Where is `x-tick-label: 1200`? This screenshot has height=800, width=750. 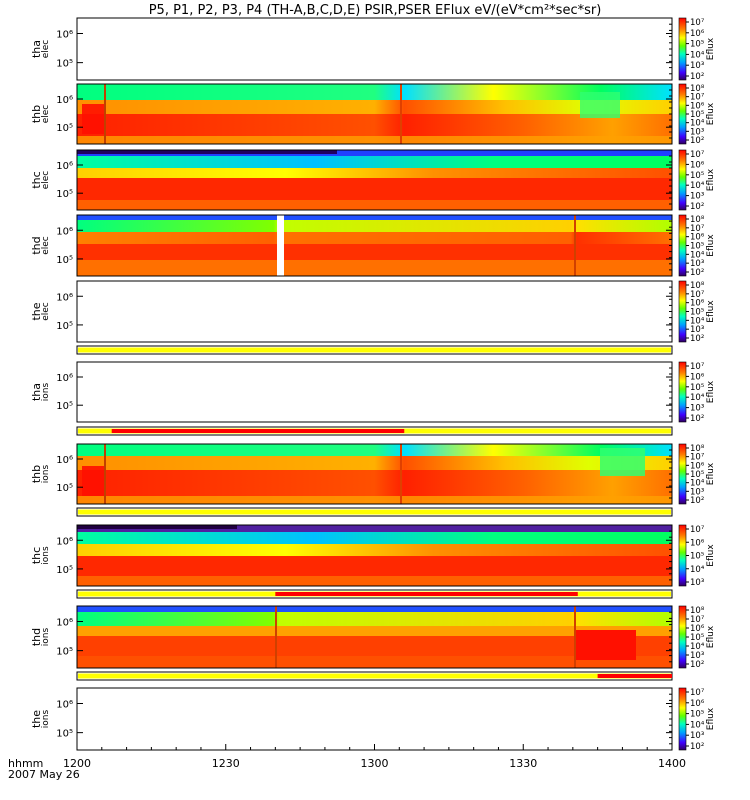
x-tick-label: 1200 is located at coordinates (77, 763).